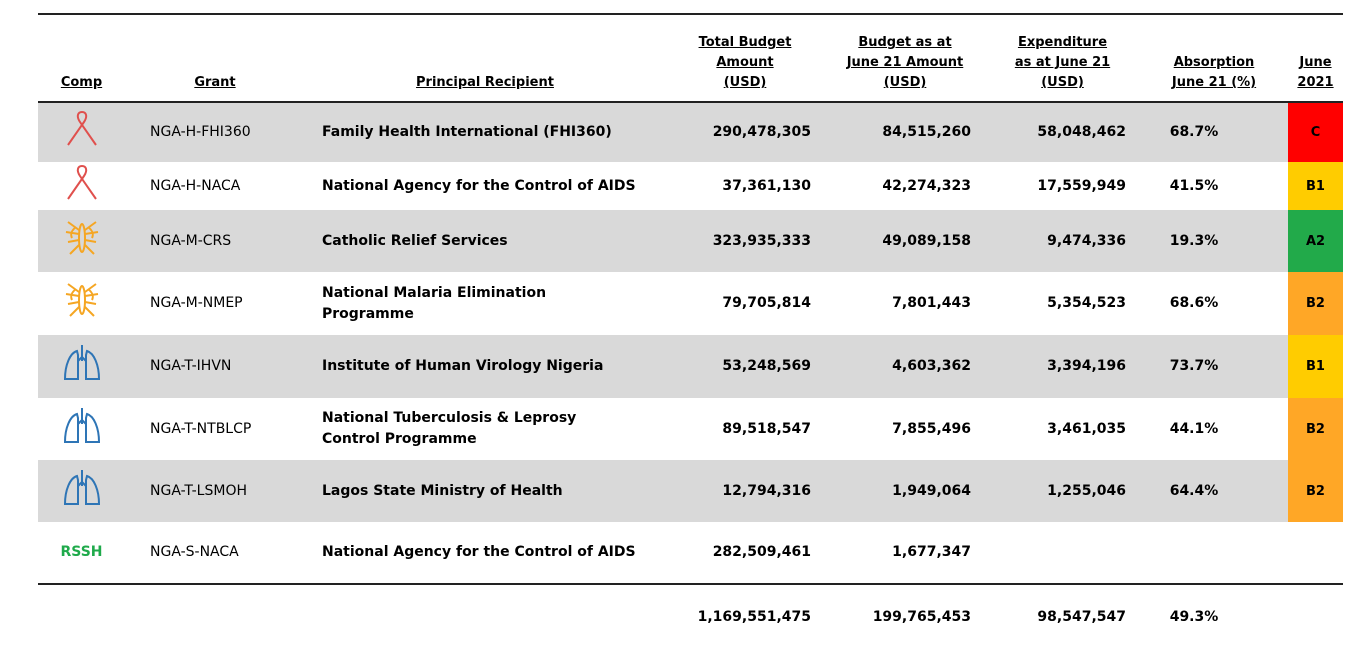 This screenshot has height=649, width=1346. I want to click on total-expenditure: 98,547,547, so click(1062, 616).